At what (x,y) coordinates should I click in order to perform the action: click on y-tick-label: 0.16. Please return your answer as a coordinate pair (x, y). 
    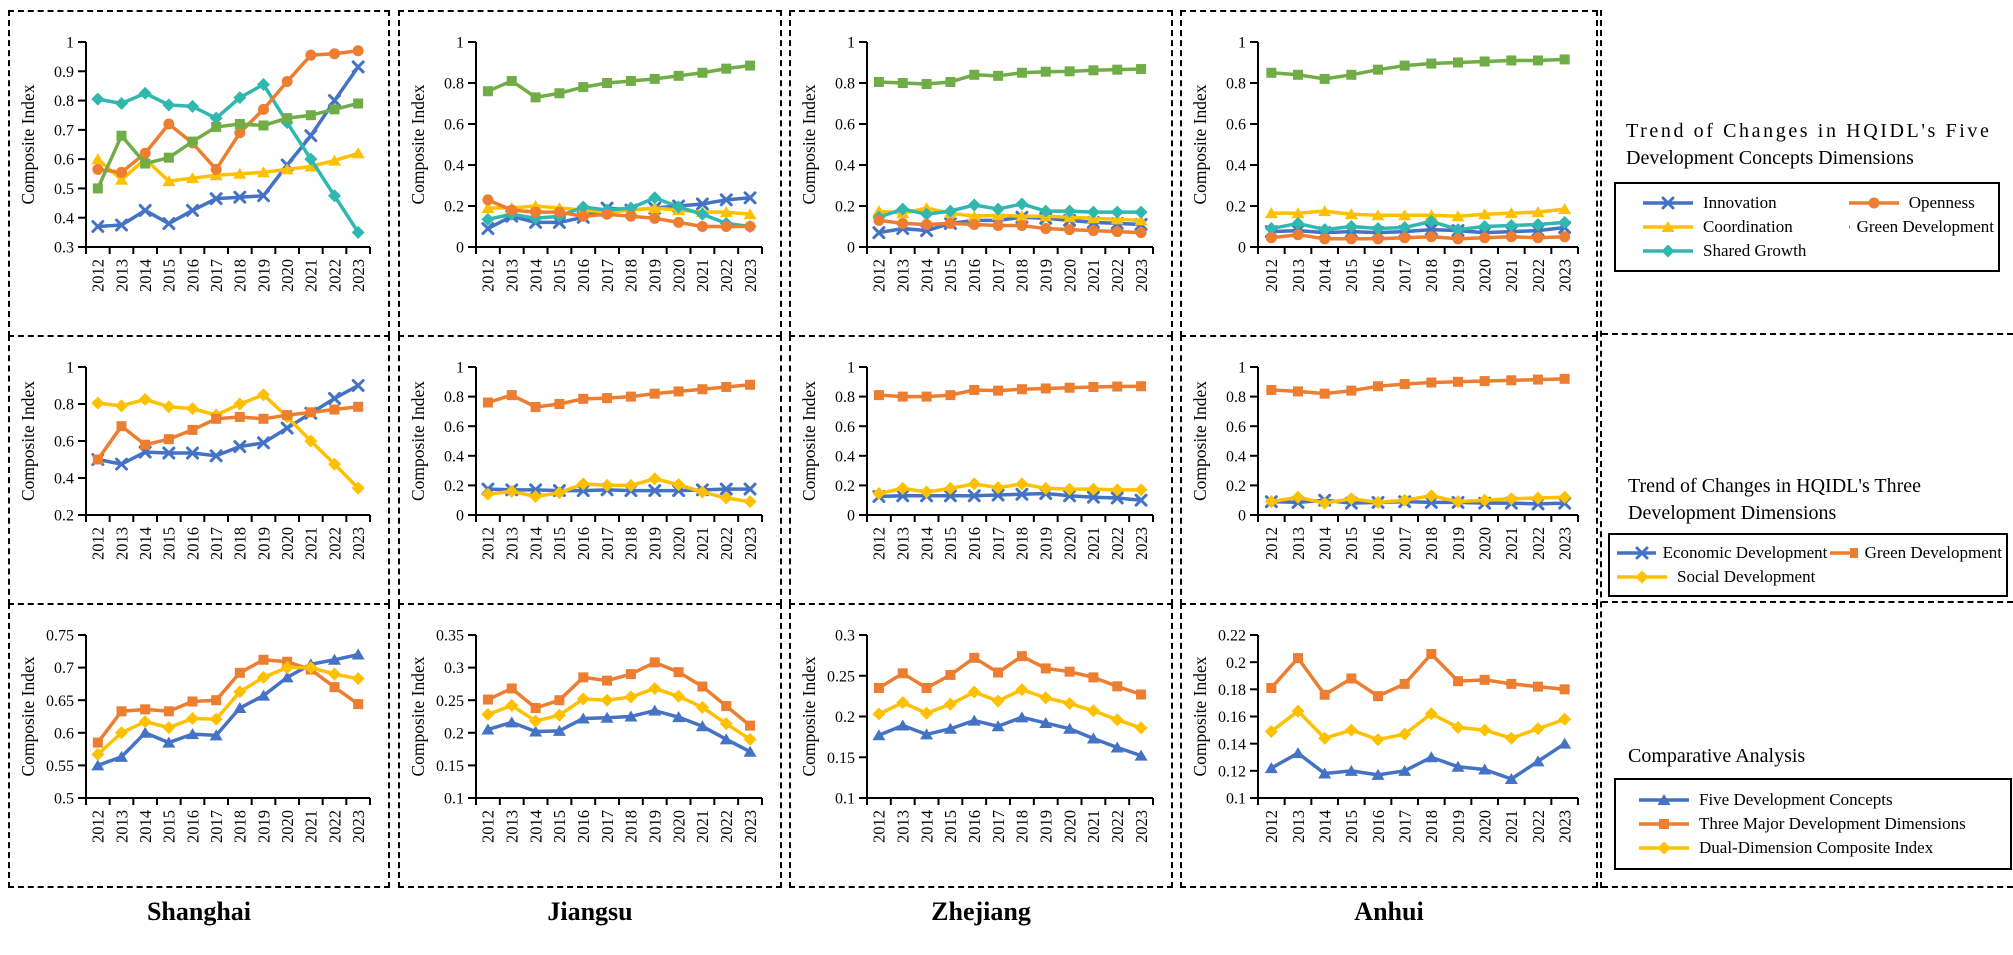
    Looking at the image, I should click on (1232, 717).